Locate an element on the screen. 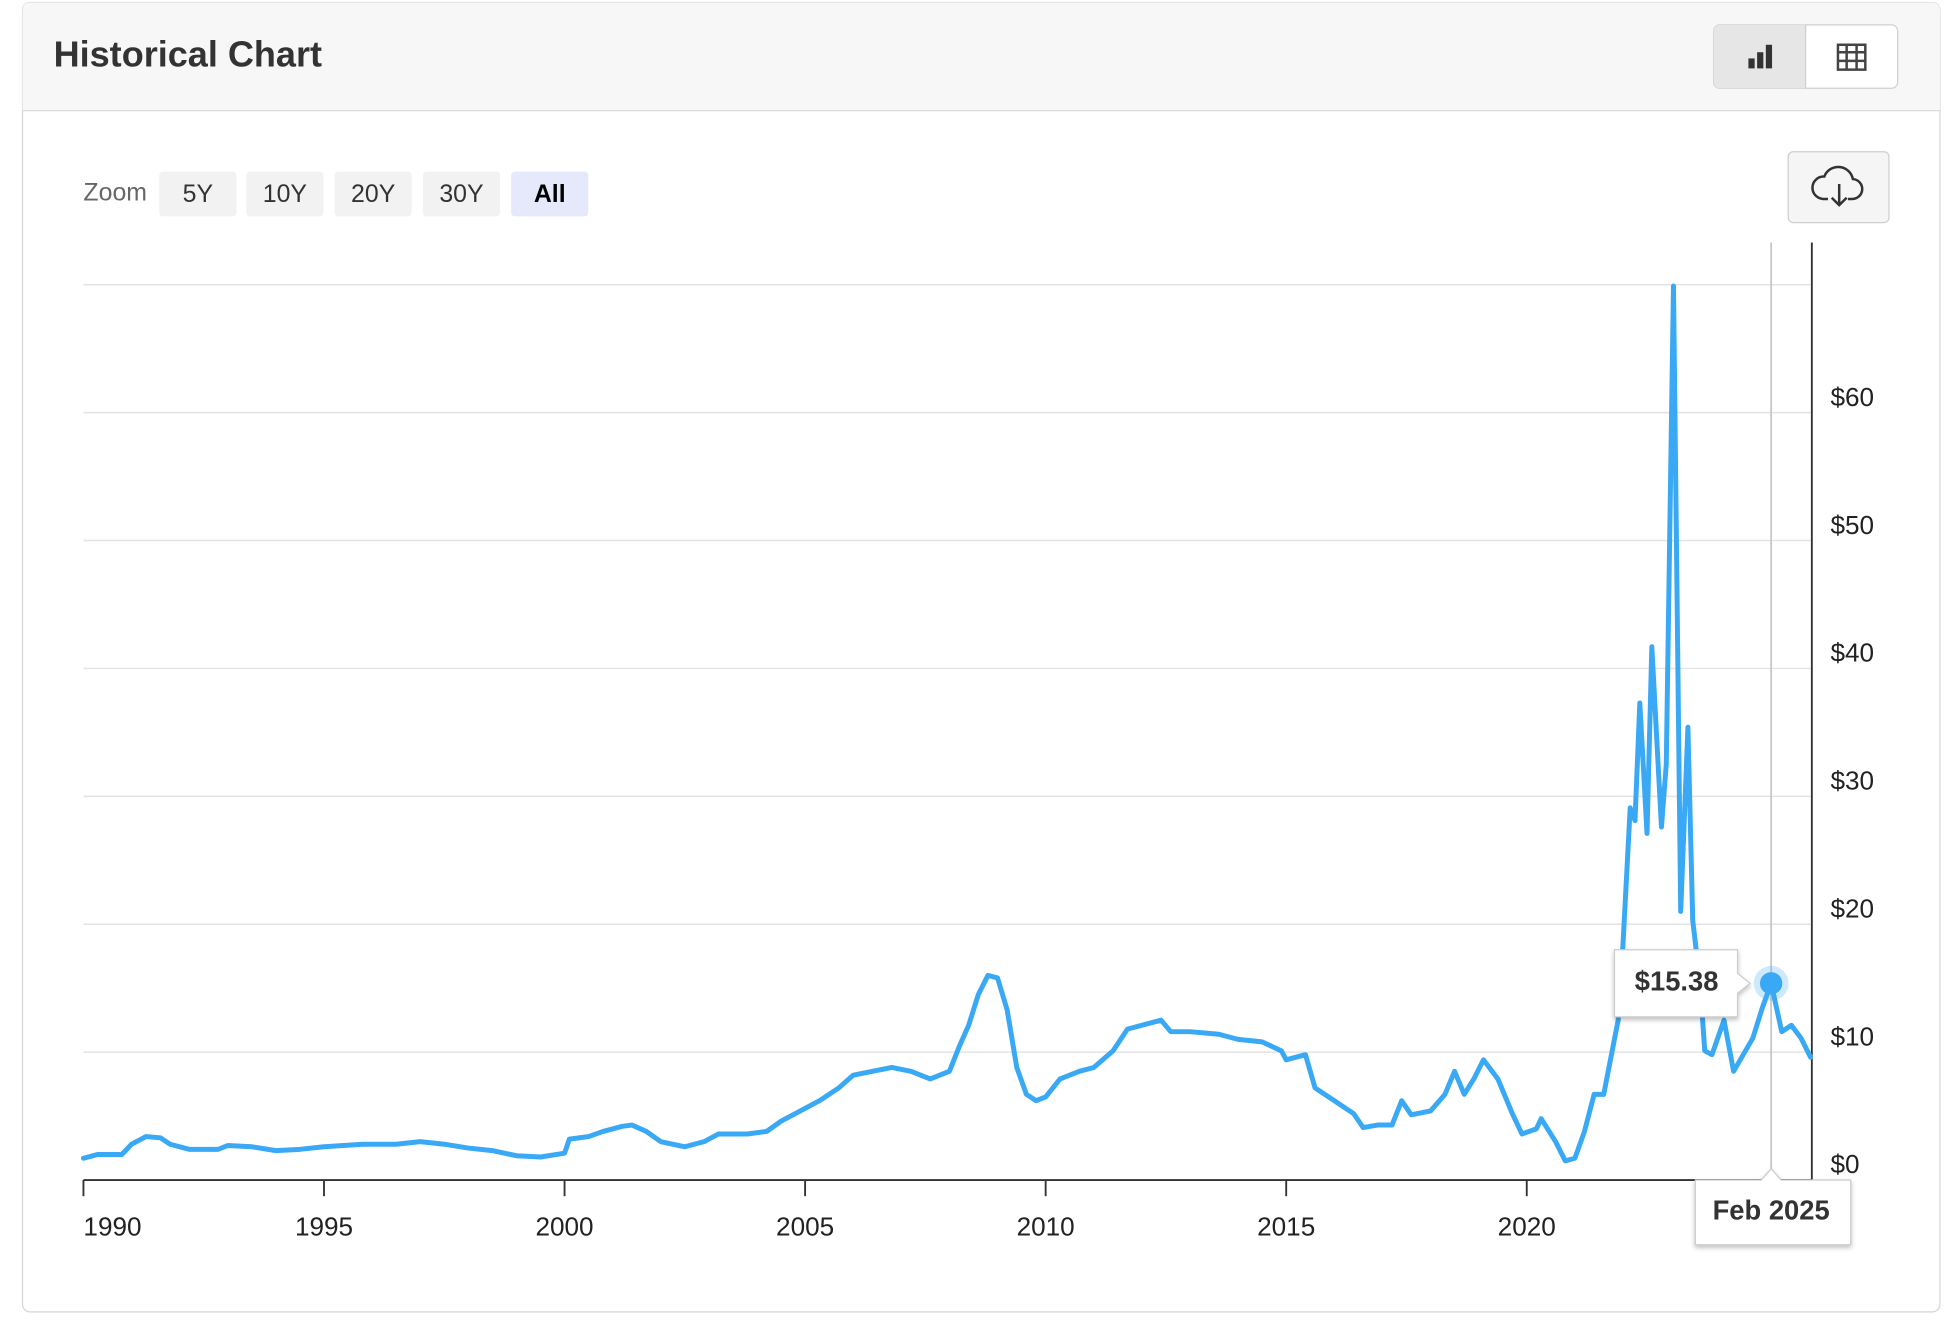 The height and width of the screenshot is (1328, 1950). zoom-buttons: 5Y 10Y 20Y 30Y All is located at coordinates (374, 194).